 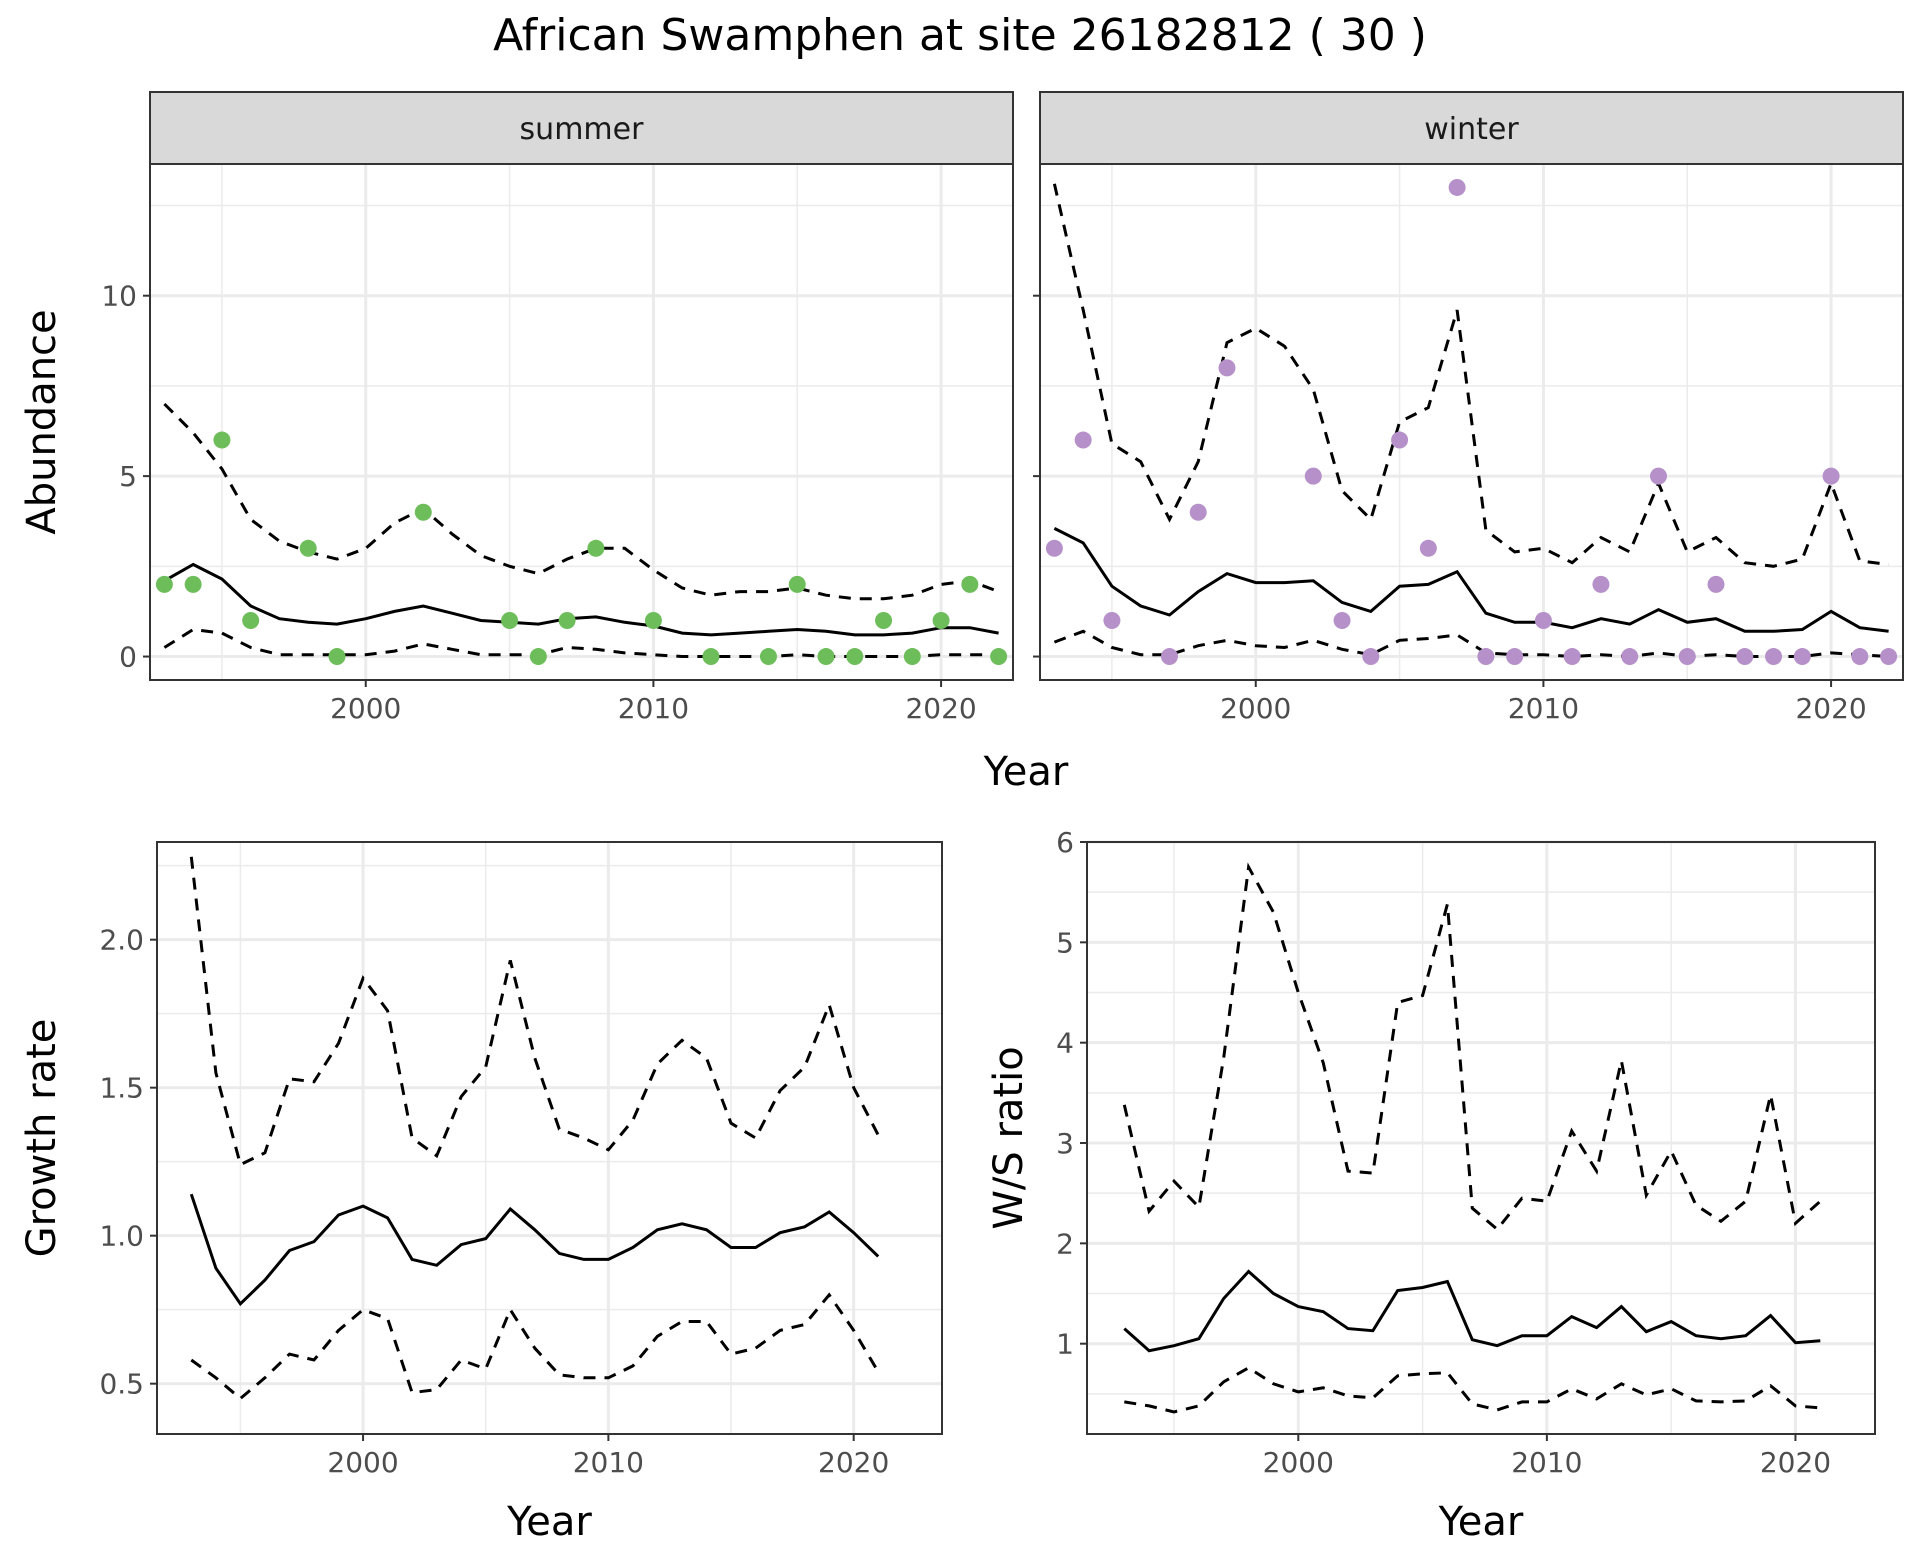 I want to click on growth-x-tick-label: 2020, so click(x=853, y=1462).